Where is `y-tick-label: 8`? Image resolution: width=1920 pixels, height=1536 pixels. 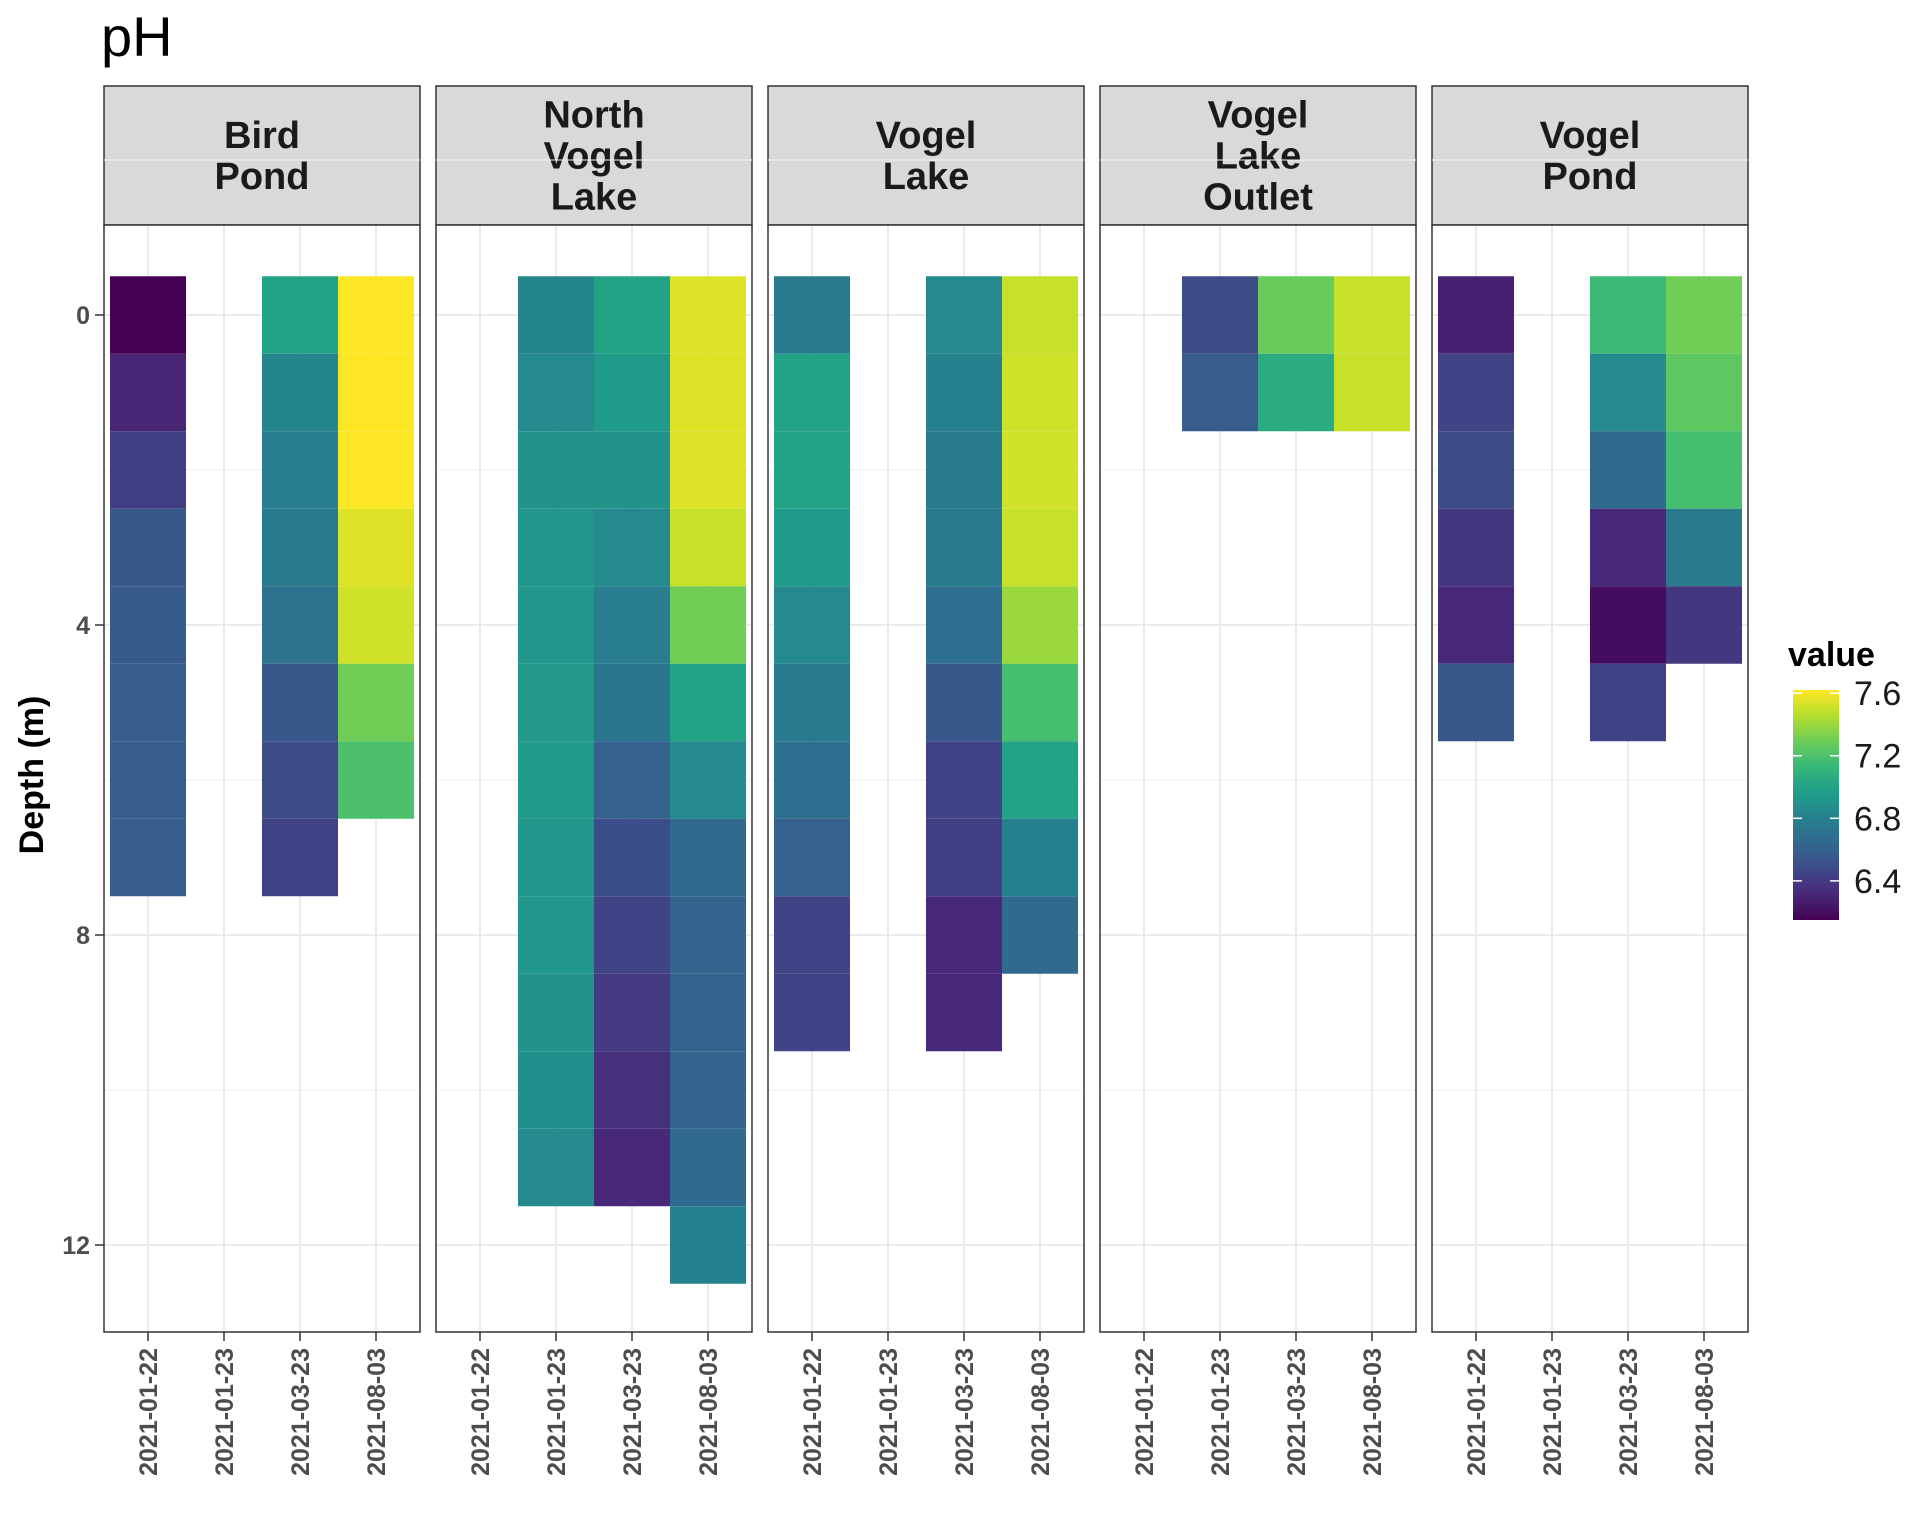 y-tick-label: 8 is located at coordinates (83, 936).